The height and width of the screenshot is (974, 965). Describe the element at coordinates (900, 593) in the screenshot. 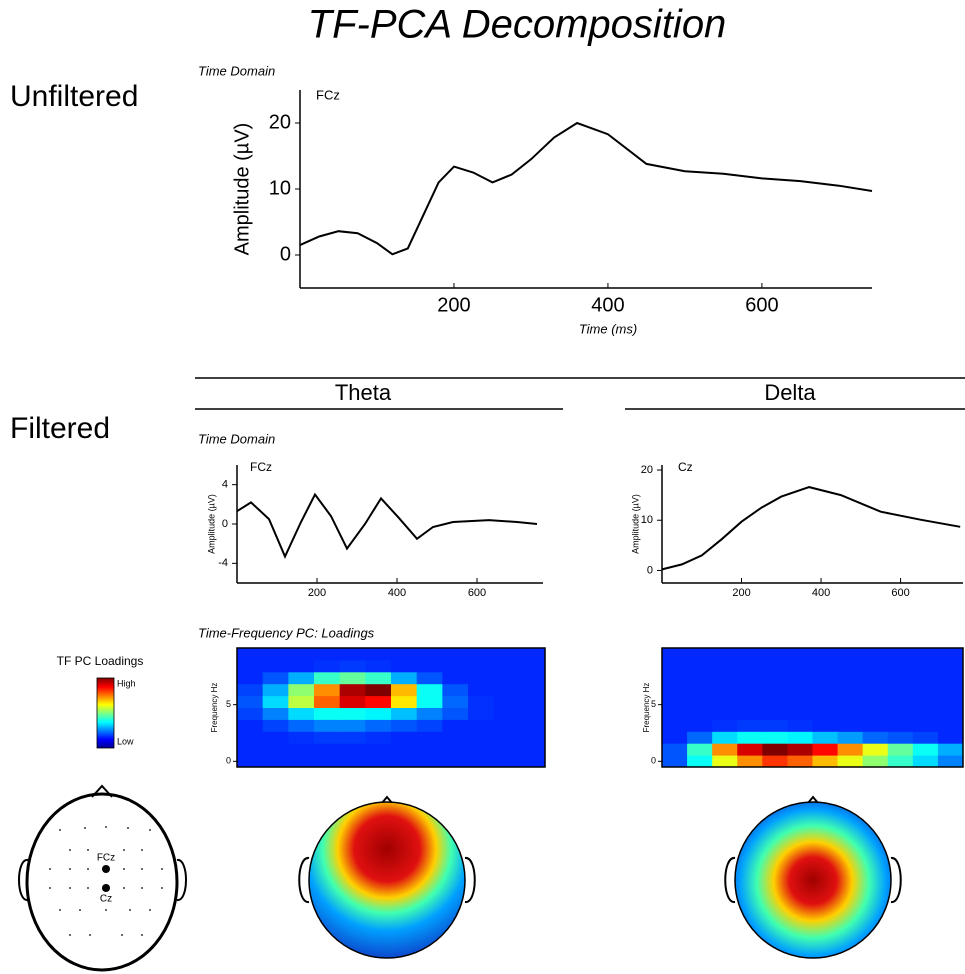

I see `x-tick-label: 600` at that location.